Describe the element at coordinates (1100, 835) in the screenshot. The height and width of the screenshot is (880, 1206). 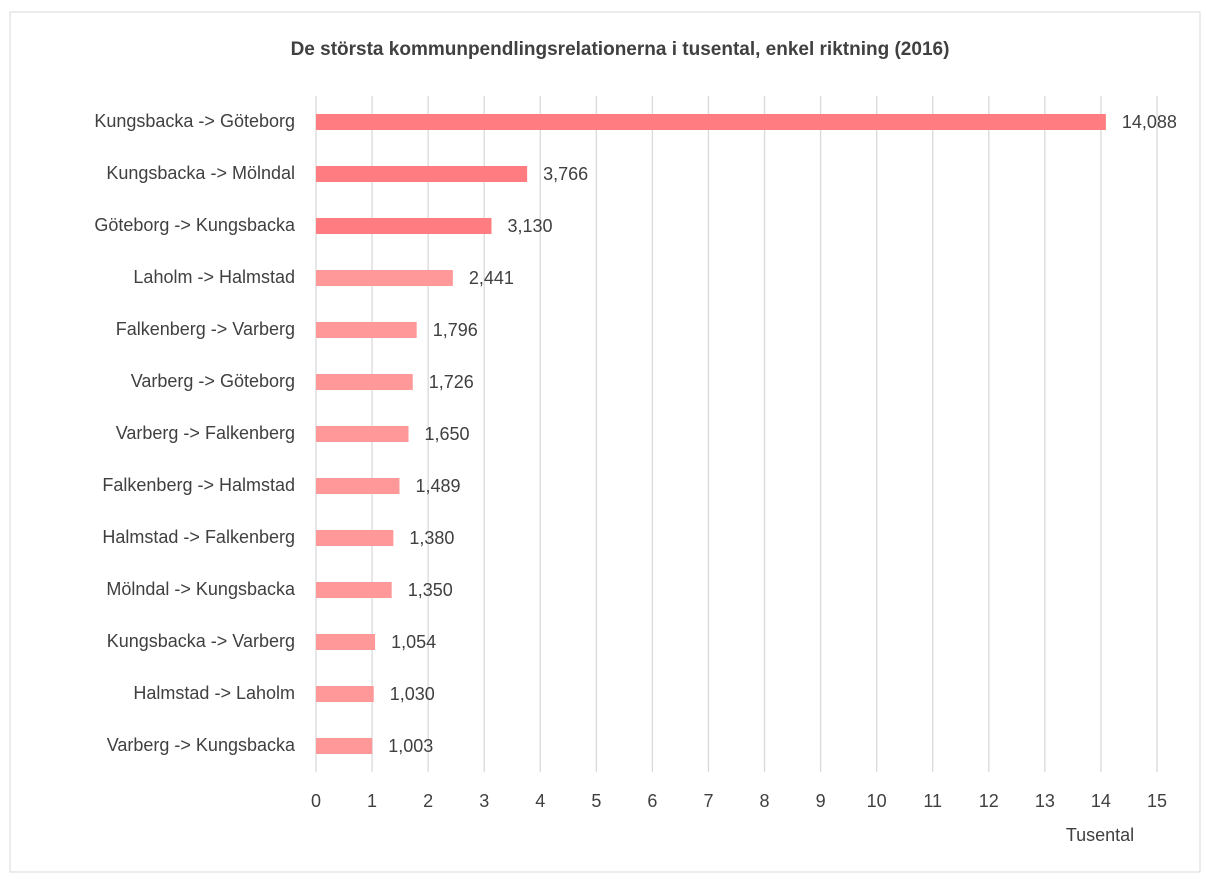
I see `x-axis-label: Tusental` at that location.